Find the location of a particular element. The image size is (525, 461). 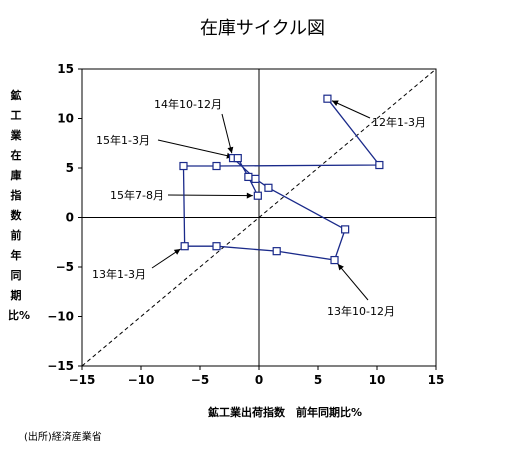

x-tick-label: 10 is located at coordinates (377, 380).